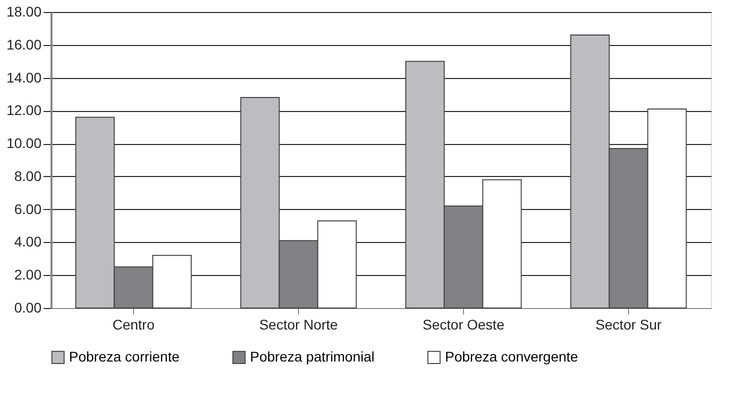 This screenshot has width=742, height=406. Describe the element at coordinates (133, 324) in the screenshot. I see `x-tick-label: Centro` at that location.